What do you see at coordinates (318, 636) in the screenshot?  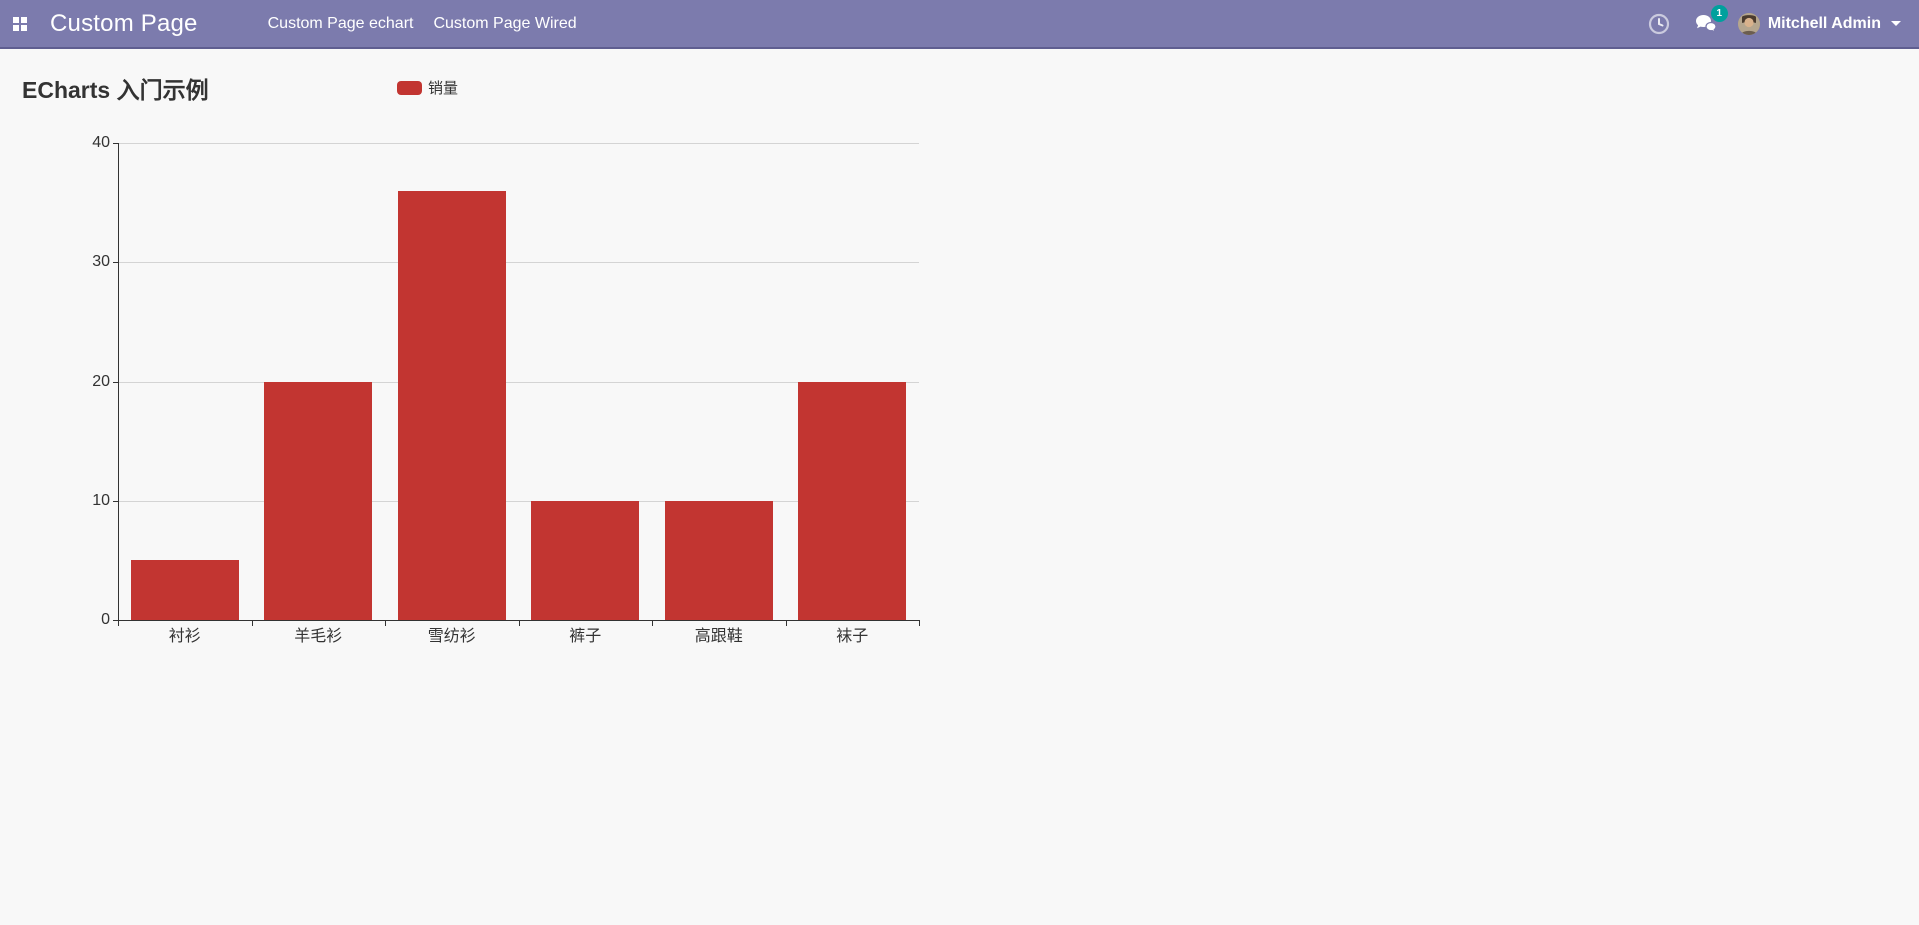 I see `x-axis-category-label: 羊毛衫` at bounding box center [318, 636].